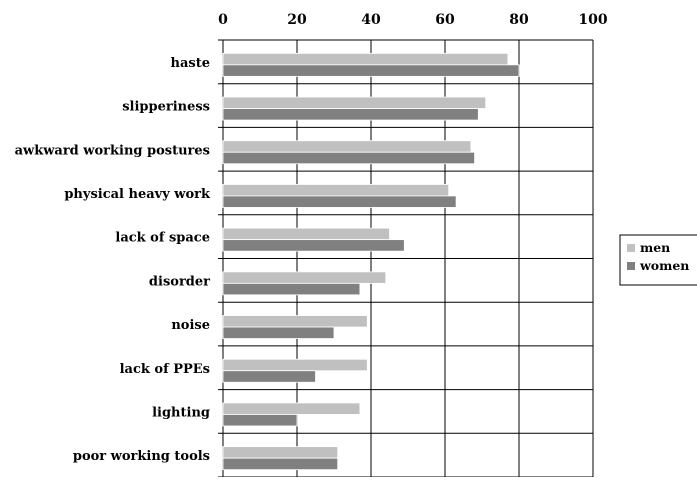 This screenshot has width=697, height=482. I want to click on category-label: physical heavy work, so click(137, 194).